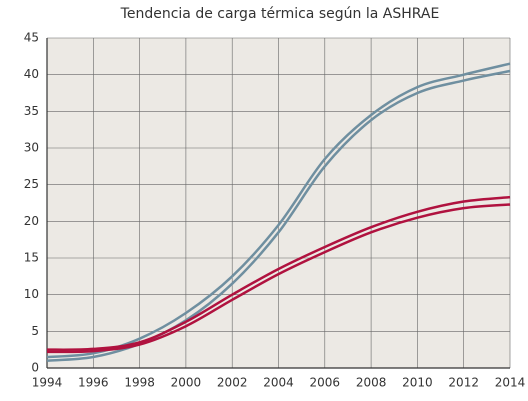  What do you see at coordinates (47, 383) in the screenshot?
I see `x-tick-label: 1994` at bounding box center [47, 383].